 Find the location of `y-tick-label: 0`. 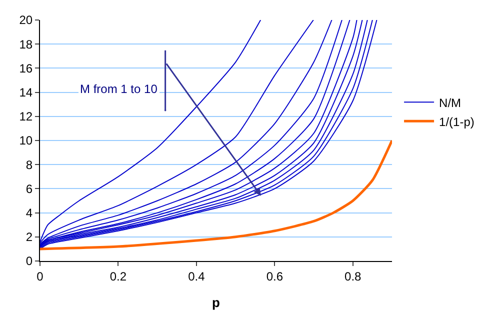

y-tick-label: 0 is located at coordinates (29, 261).